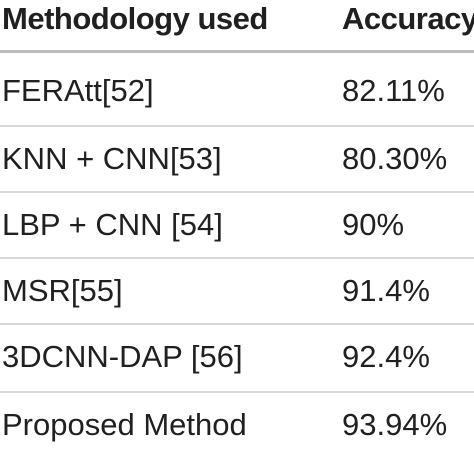  Describe the element at coordinates (237, 158) in the screenshot. I see `table-row: KNN + CNN[53] 80.30%` at that location.